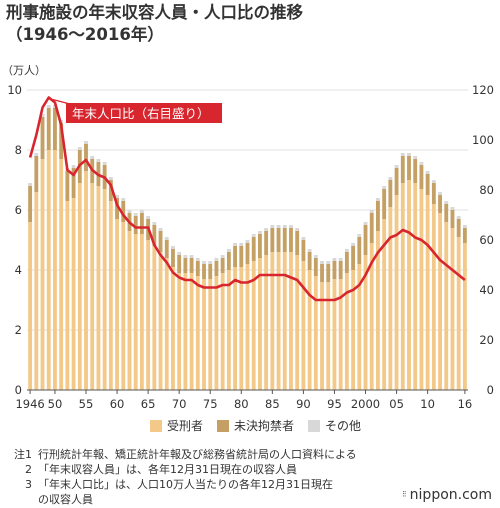  What do you see at coordinates (427, 404) in the screenshot?
I see `x-tick-label: 10` at bounding box center [427, 404].